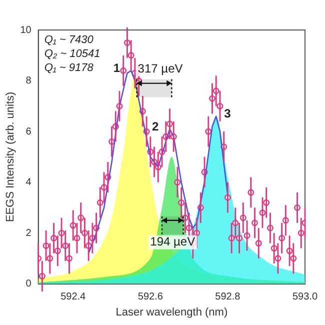  Describe the element at coordinates (116, 67) in the screenshot. I see `annotation: 1` at that location.